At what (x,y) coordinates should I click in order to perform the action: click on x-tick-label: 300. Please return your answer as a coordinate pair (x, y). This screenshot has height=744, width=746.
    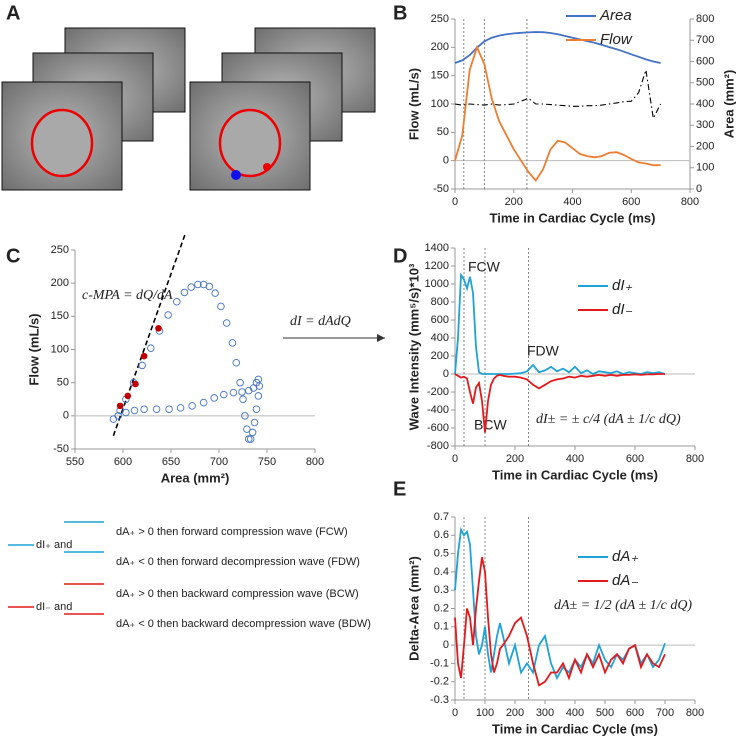
    Looking at the image, I should click on (545, 713).